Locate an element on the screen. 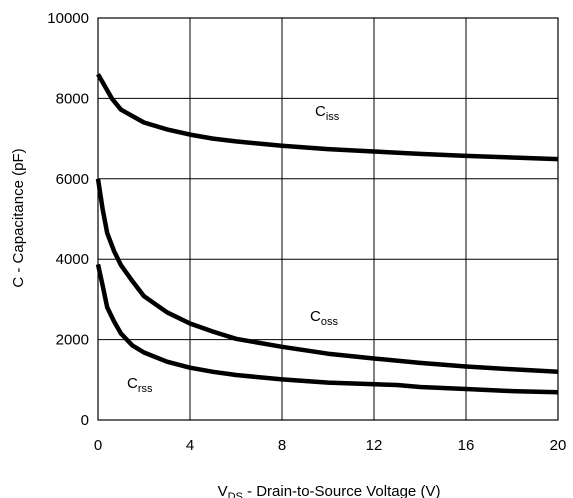  series-label-crss: Crss is located at coordinates (140, 385).